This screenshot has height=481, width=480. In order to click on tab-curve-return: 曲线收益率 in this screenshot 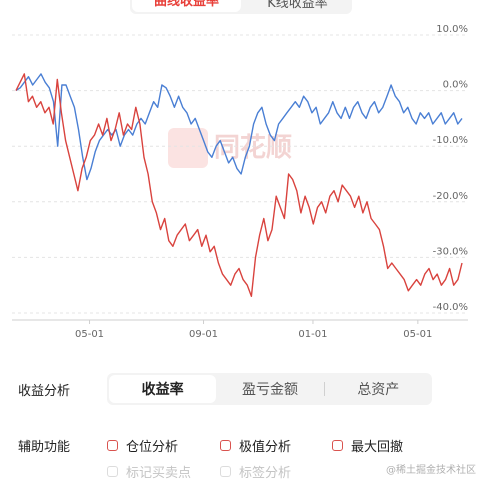, I will do `click(186, 6)`.